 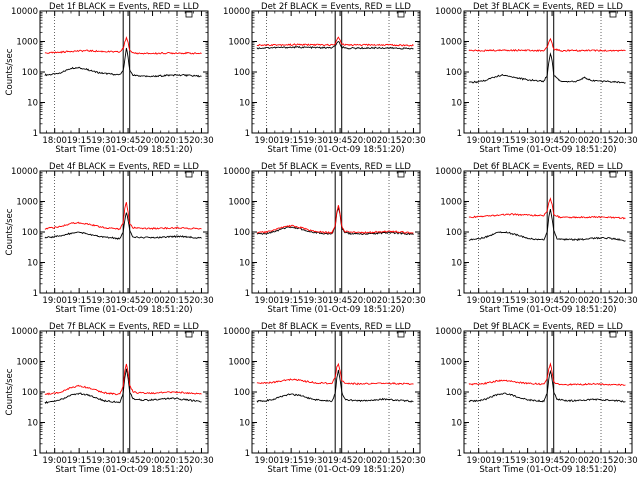 I want to click on panel-title: Det 2f BLACK = Events, RED = LLD, so click(x=336, y=7).